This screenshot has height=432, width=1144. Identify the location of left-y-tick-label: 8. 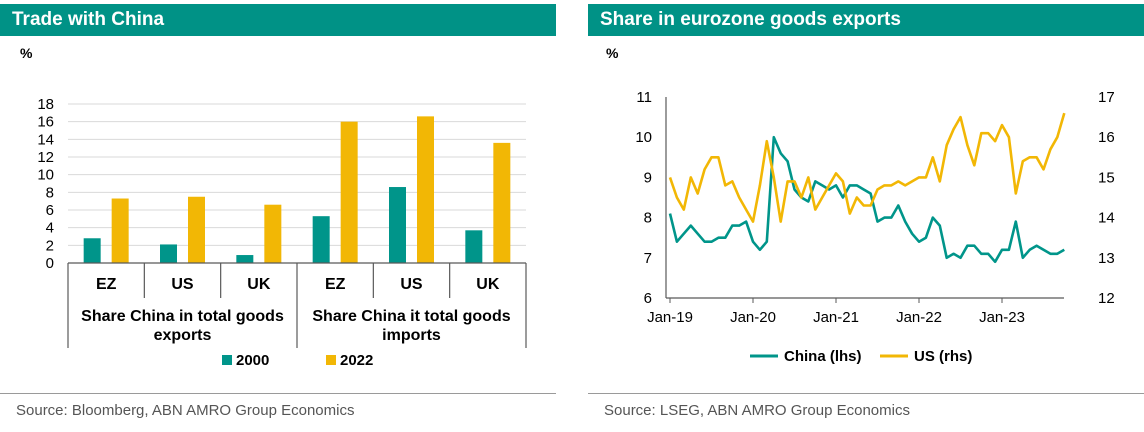
(648, 218).